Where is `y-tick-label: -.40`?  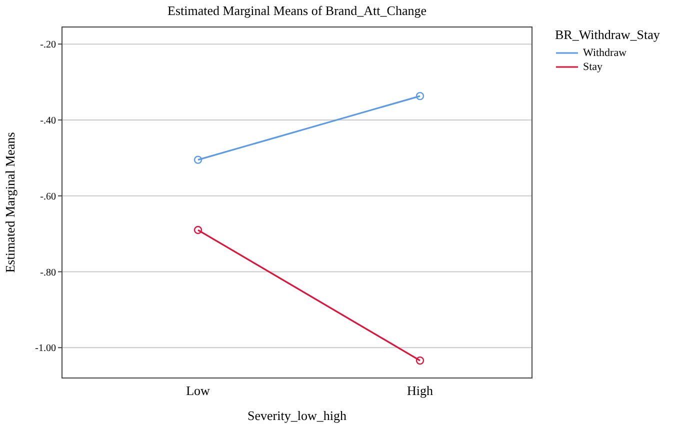
y-tick-label: -.40 is located at coordinates (48, 121).